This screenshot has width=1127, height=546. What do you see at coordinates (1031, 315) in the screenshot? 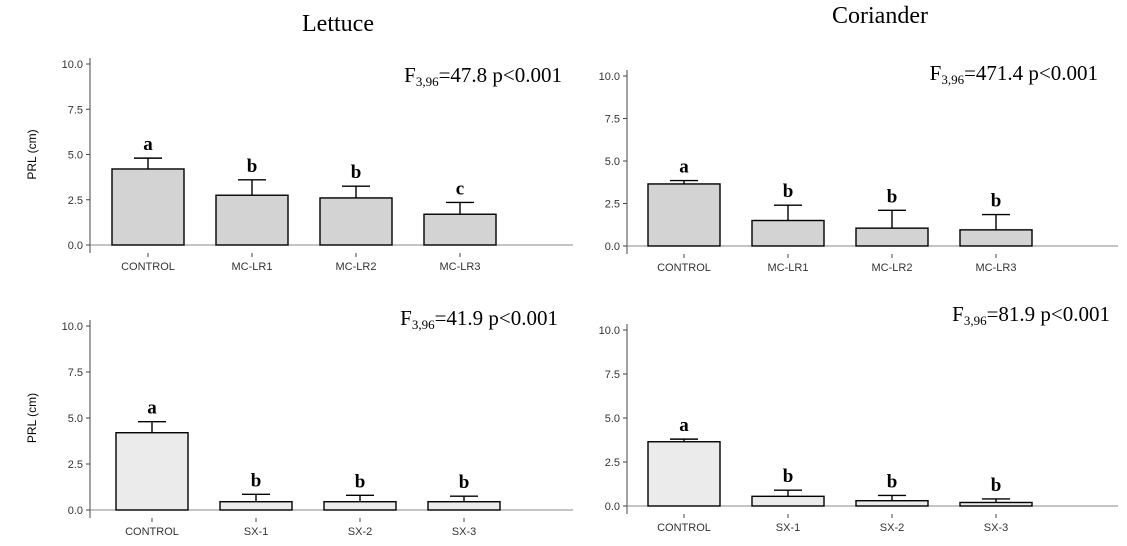
I see `f-statistic: F3,96=81.9 p<0.001` at bounding box center [1031, 315].